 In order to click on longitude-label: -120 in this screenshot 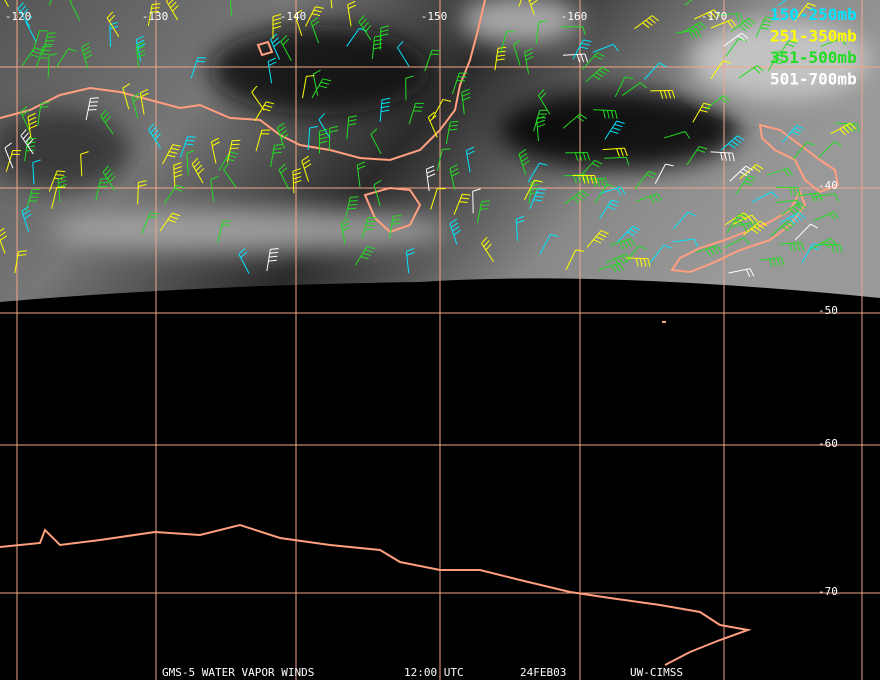, I will do `click(18, 16)`.